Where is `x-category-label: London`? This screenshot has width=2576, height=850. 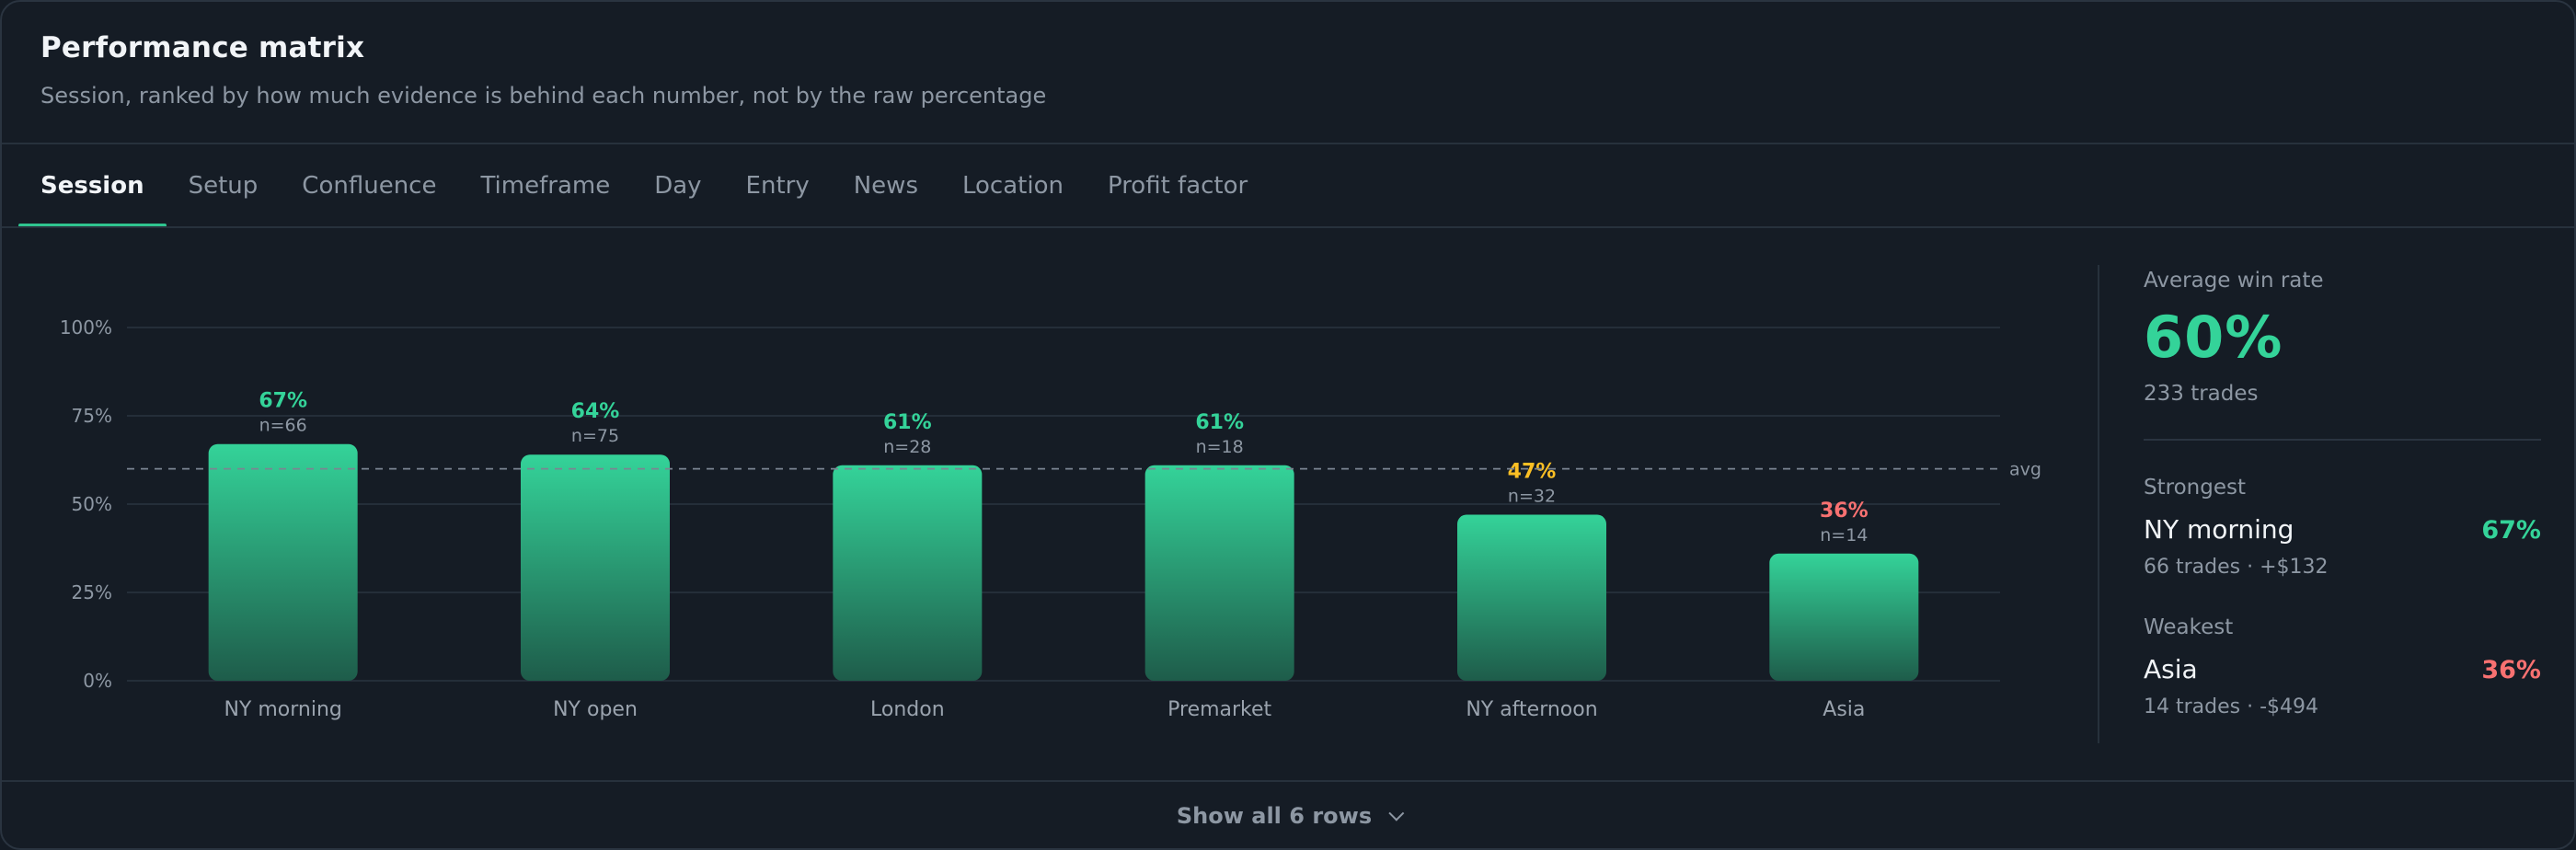 x-category-label: London is located at coordinates (907, 710).